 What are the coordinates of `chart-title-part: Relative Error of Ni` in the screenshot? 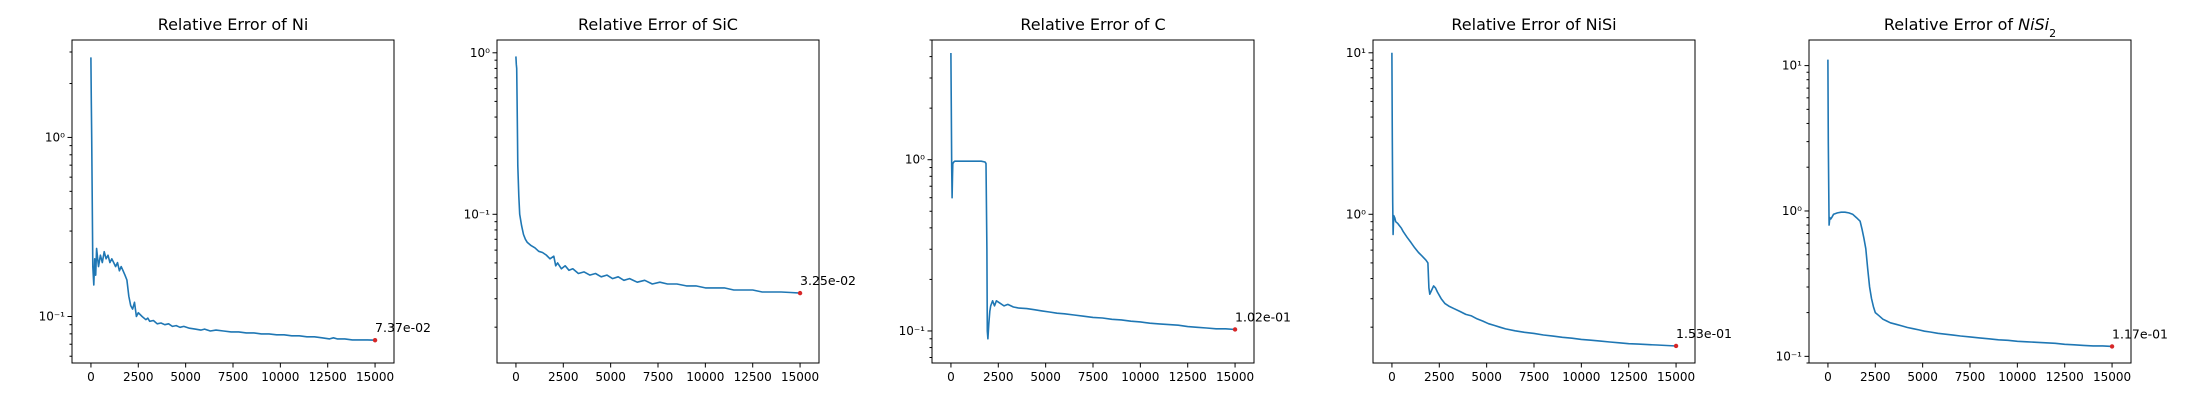 It's located at (233, 24).